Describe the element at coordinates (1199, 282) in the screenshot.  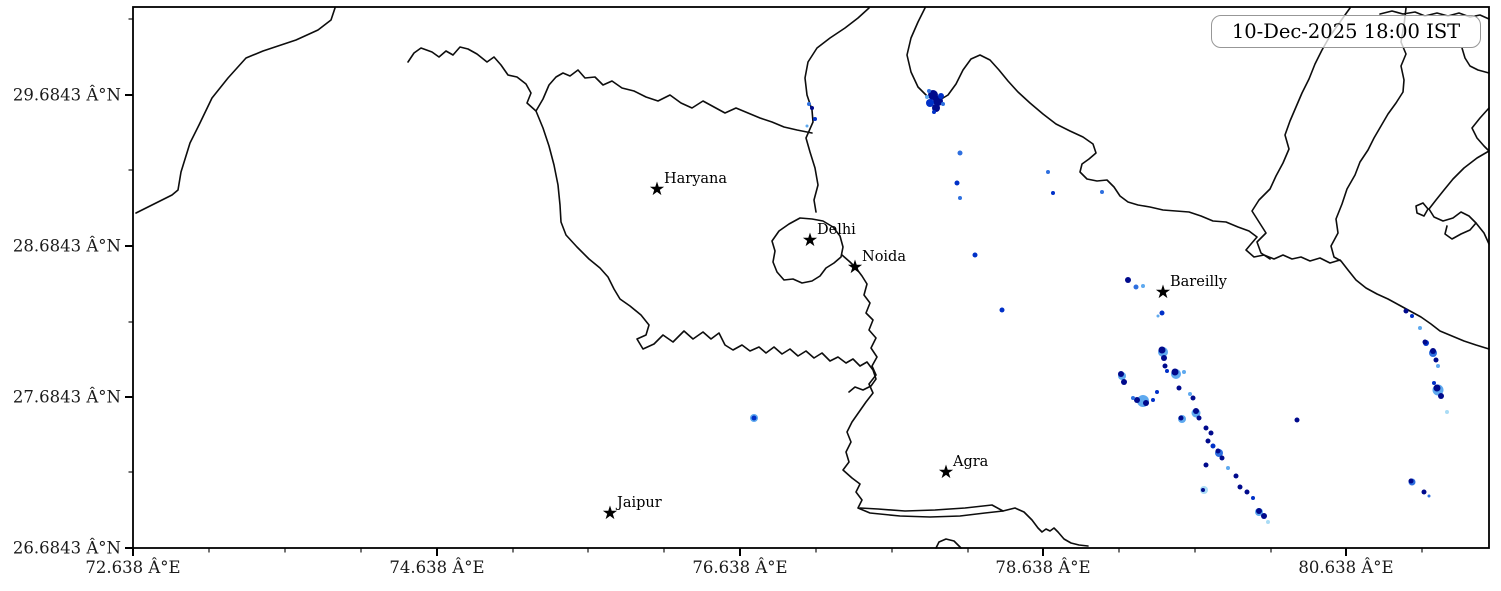
I see `city-label: Bareilly` at that location.